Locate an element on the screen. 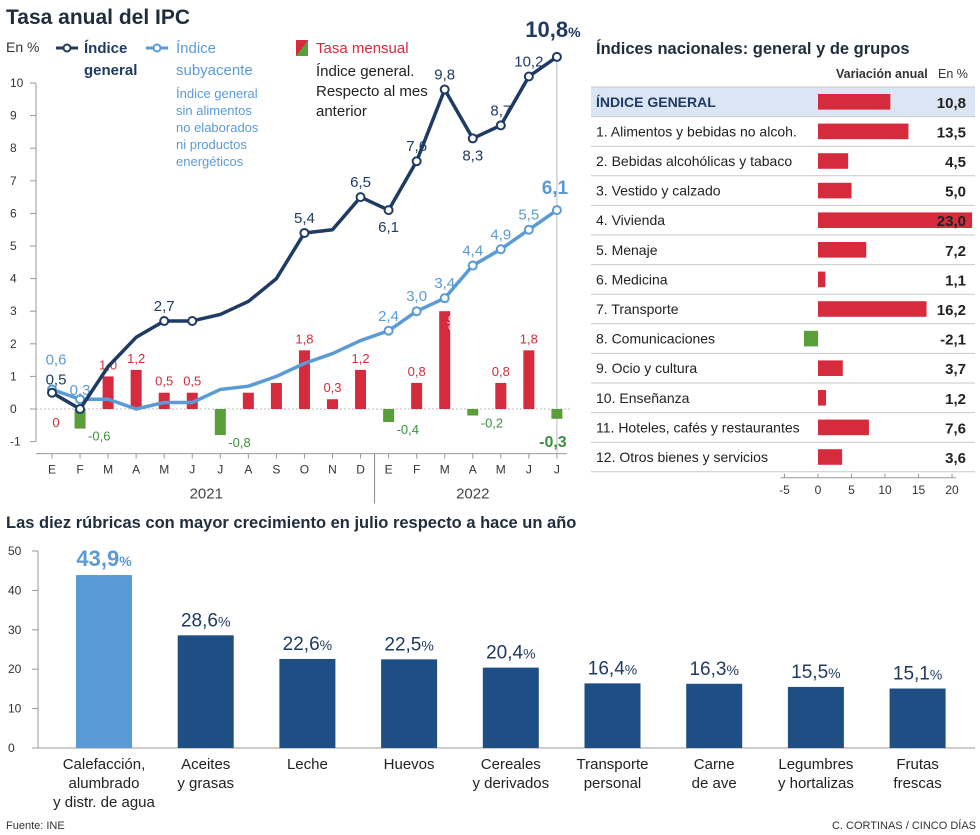  y-tick-label: 9 is located at coordinates (13, 116).